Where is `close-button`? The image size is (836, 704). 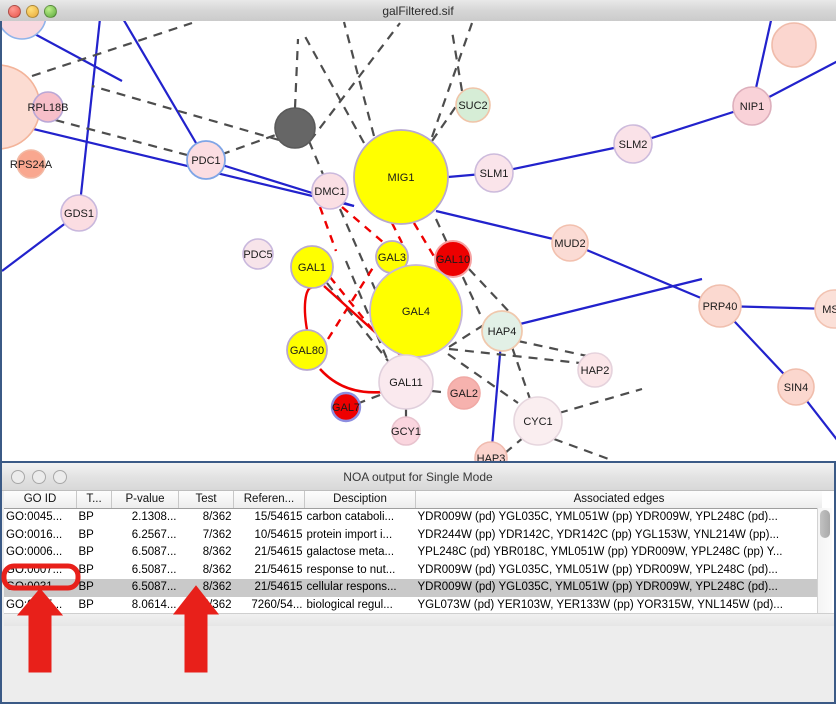 close-button is located at coordinates (14, 11).